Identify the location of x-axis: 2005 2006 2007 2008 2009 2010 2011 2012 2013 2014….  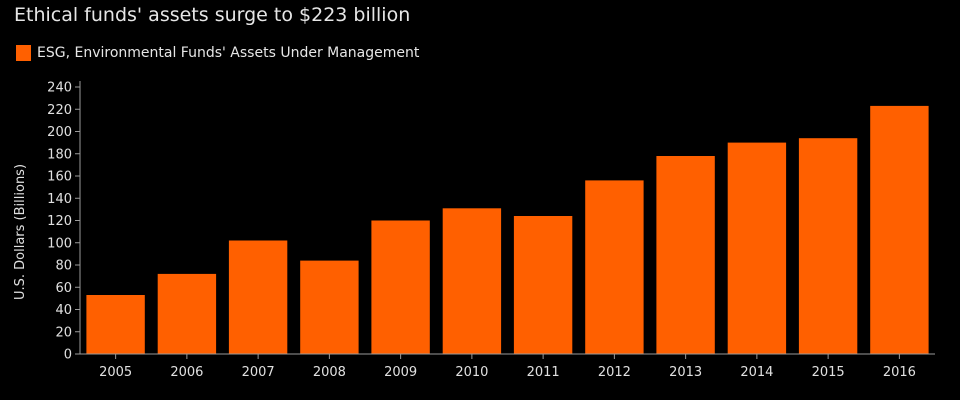
(507, 366).